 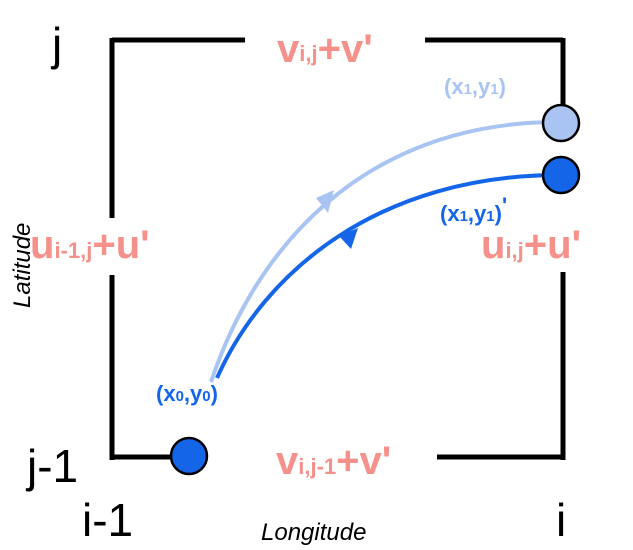 What do you see at coordinates (531, 245) in the screenshot?
I see `velocity-right-label: ui,j+u'` at bounding box center [531, 245].